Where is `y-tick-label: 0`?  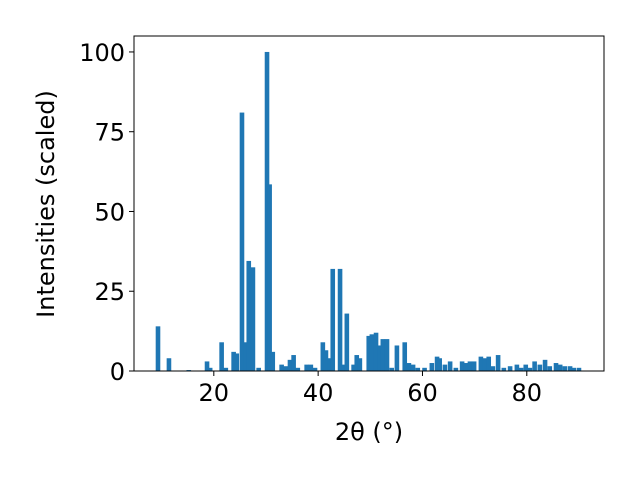
y-tick-label: 0 is located at coordinates (117, 372).